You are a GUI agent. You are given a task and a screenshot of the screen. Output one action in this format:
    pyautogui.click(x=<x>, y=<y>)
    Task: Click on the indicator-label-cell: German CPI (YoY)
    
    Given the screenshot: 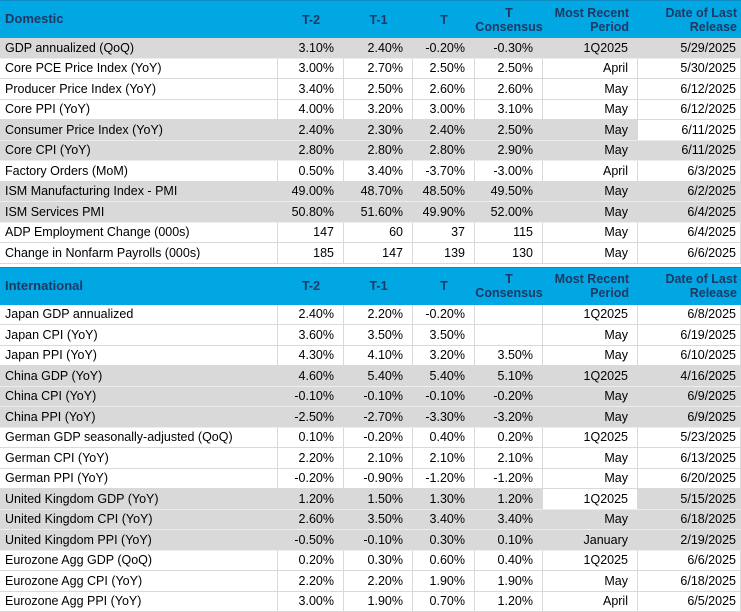 What is the action you would take?
    pyautogui.click(x=139, y=458)
    